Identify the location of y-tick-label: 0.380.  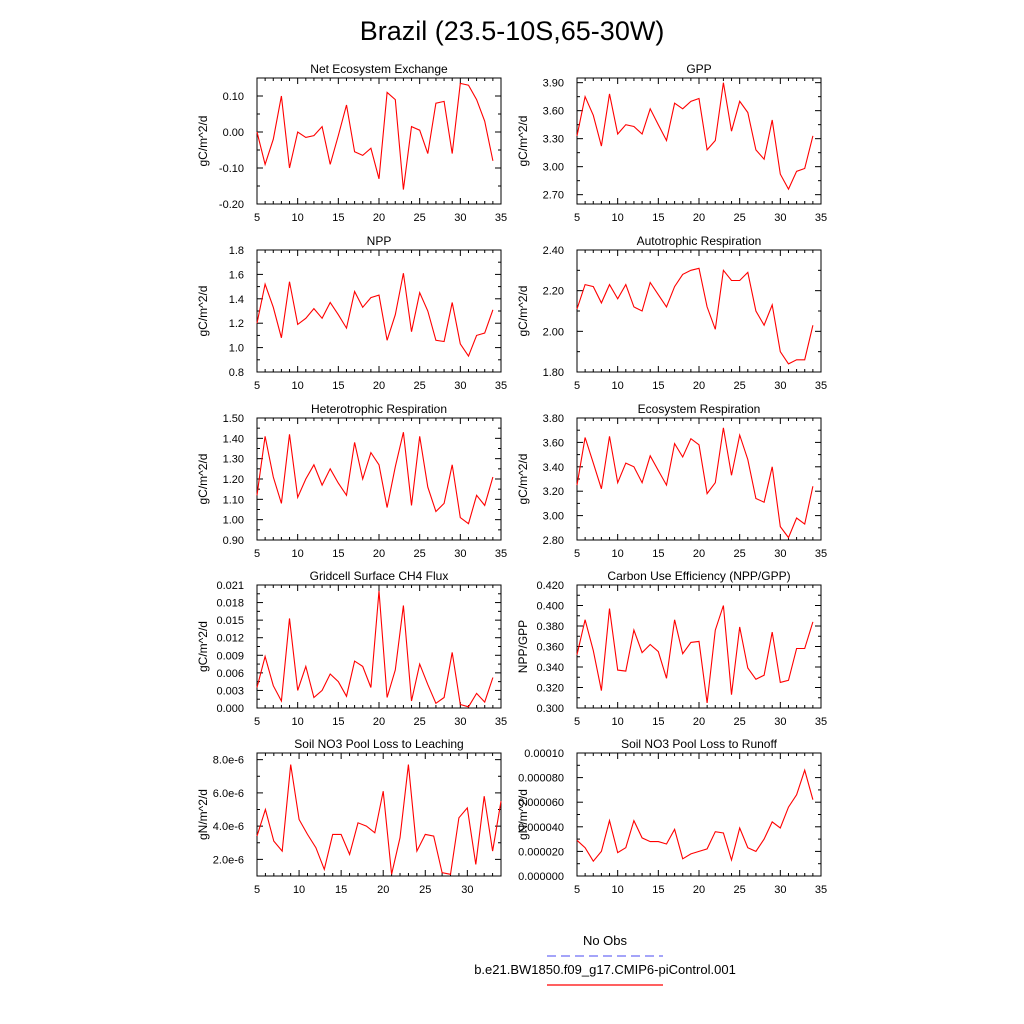
(550, 627).